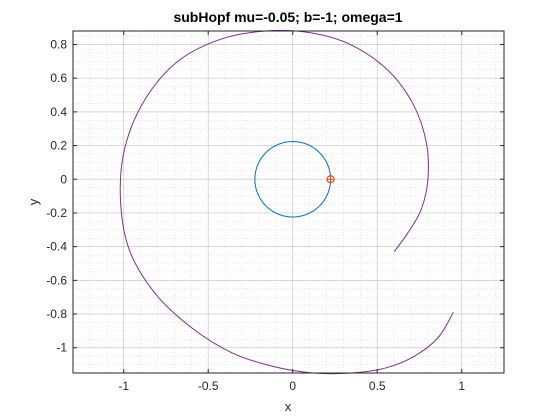 This screenshot has height=420, width=560. Describe the element at coordinates (461, 386) in the screenshot. I see `x-tick-label: 1` at that location.